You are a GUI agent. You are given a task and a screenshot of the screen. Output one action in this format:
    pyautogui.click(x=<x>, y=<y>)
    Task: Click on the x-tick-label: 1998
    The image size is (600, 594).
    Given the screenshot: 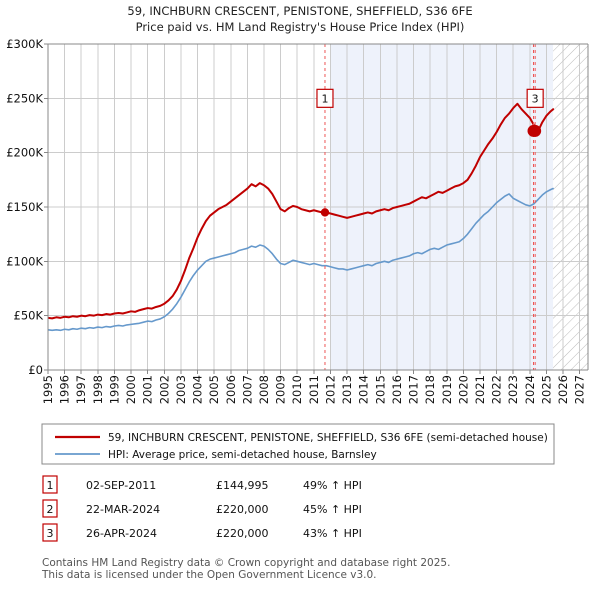 What is the action you would take?
    pyautogui.click(x=98, y=389)
    